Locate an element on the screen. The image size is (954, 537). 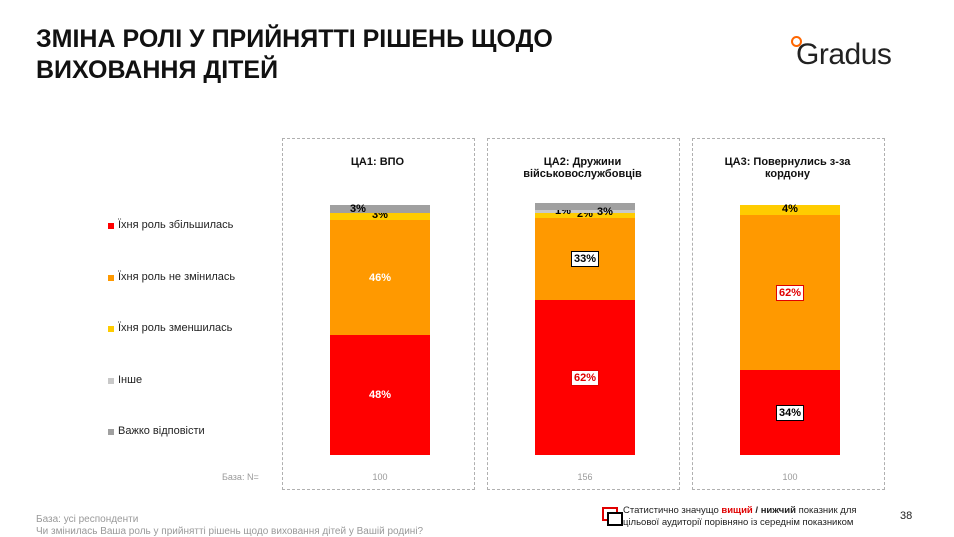
note-higher: вищий is located at coordinates (737, 510).